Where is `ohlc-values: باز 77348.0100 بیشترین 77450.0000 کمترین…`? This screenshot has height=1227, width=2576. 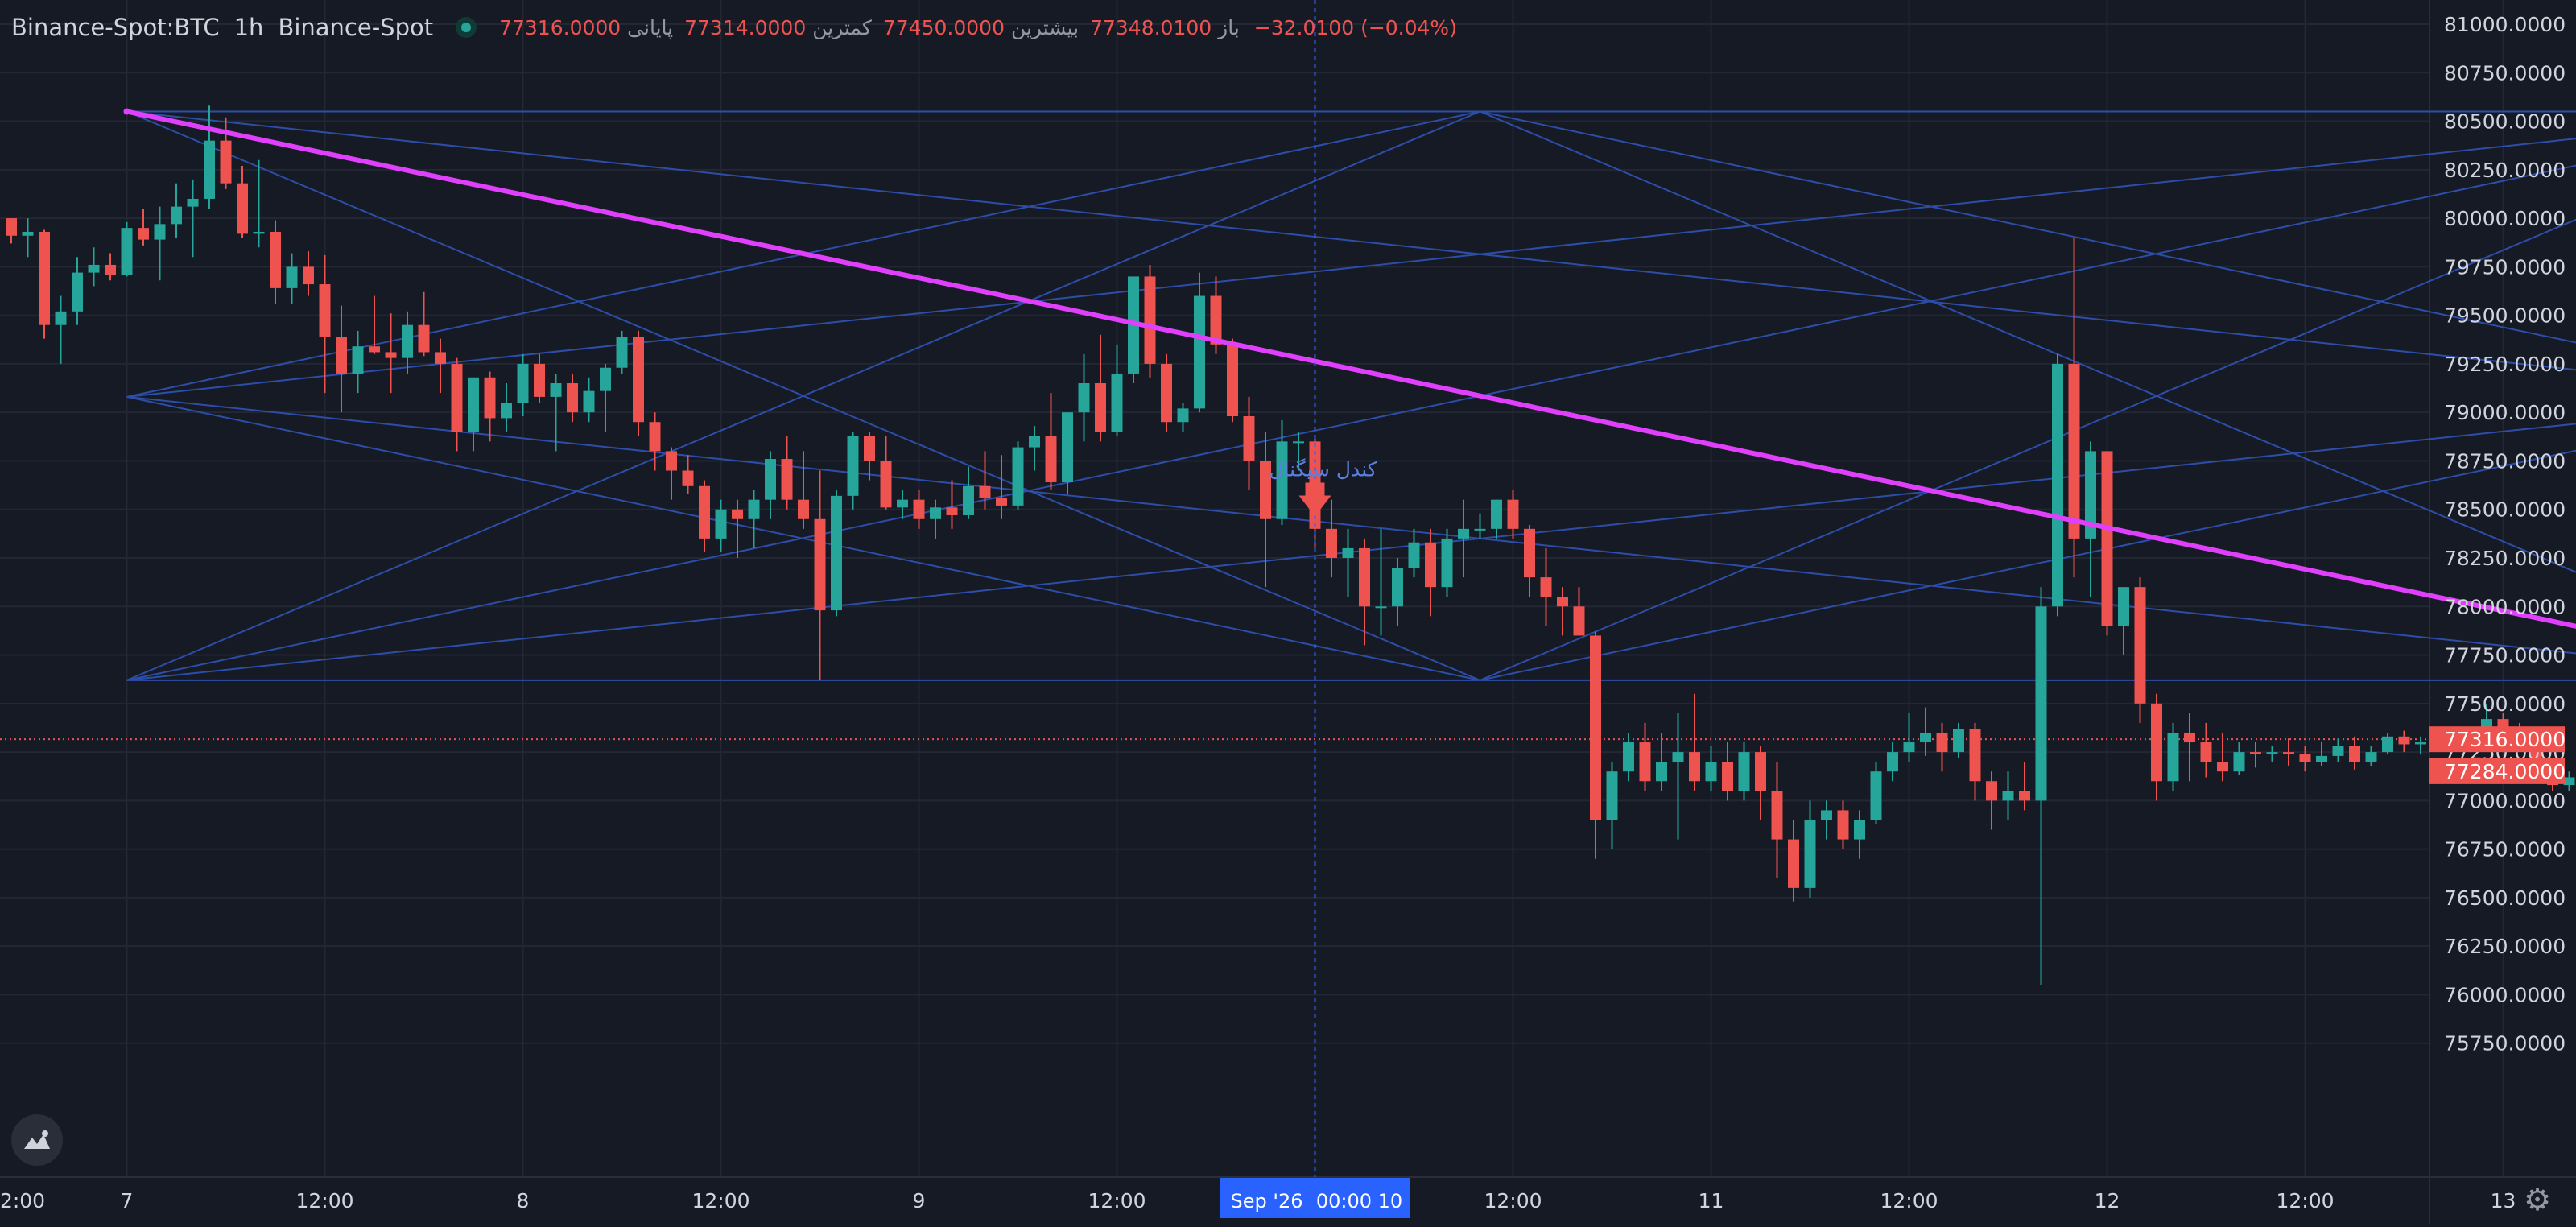
ohlc-values: باز 77348.0100 بیشترین 77450.0000 کمترین… is located at coordinates (869, 27).